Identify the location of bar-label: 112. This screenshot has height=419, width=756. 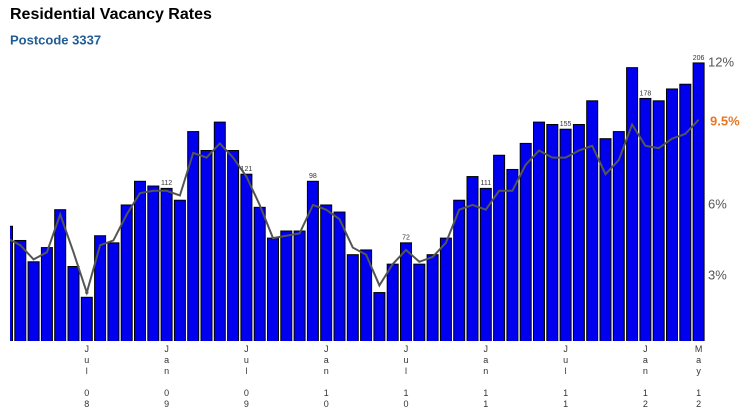
(166, 183).